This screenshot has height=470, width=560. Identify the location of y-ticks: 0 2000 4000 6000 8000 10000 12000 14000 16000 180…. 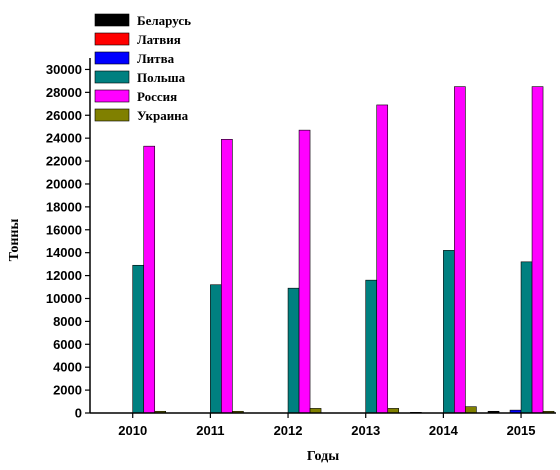
(68, 241).